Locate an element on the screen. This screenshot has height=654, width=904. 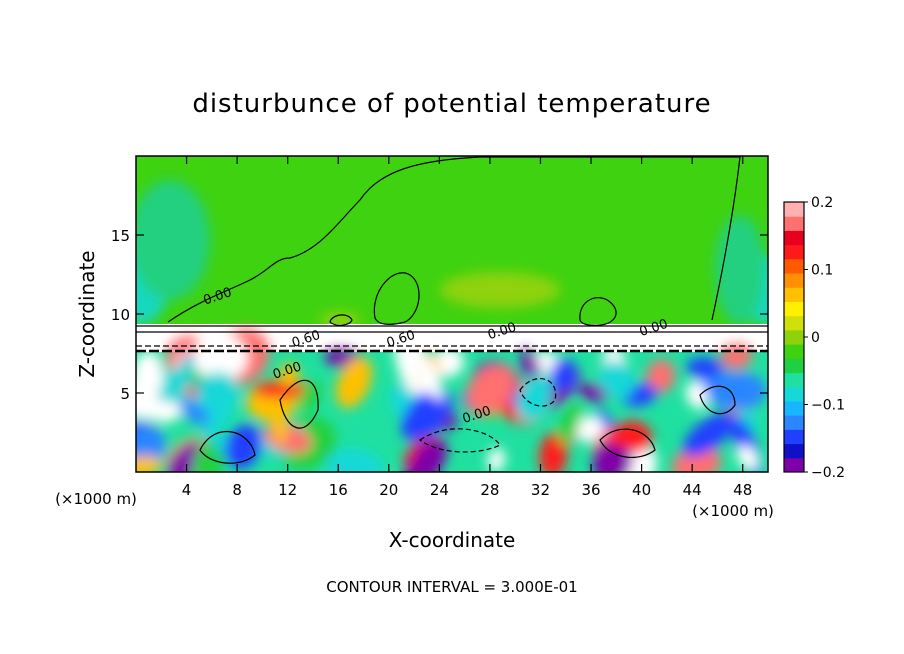
y-tick-label: 10 is located at coordinates (120, 315).